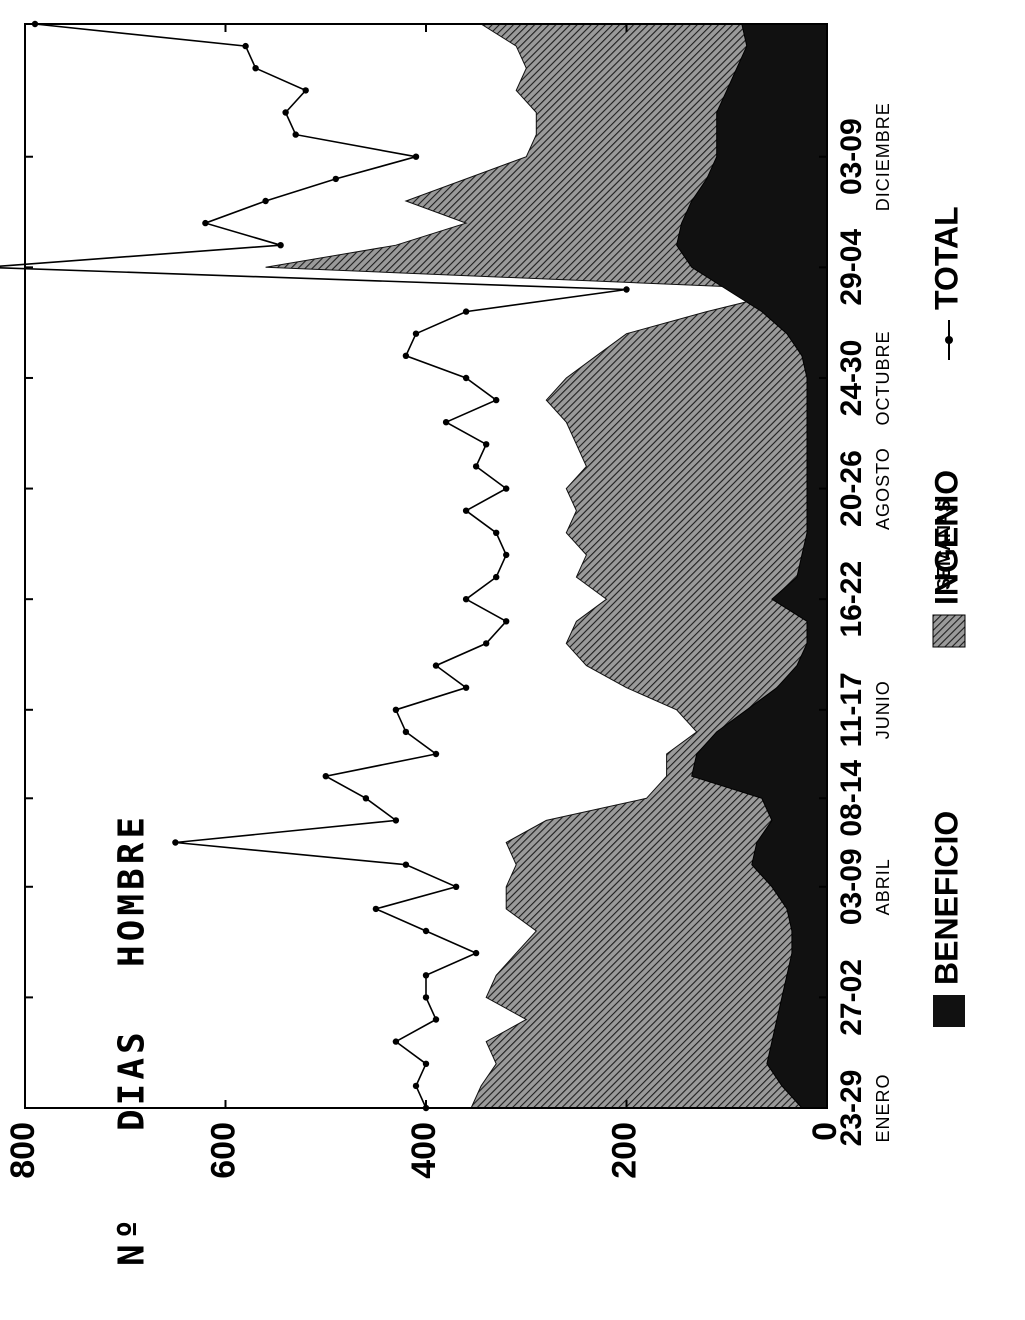 The height and width of the screenshot is (1320, 1025). What do you see at coordinates (851, 709) in the screenshot?
I see `x-tick-label: 11-17` at bounding box center [851, 709].